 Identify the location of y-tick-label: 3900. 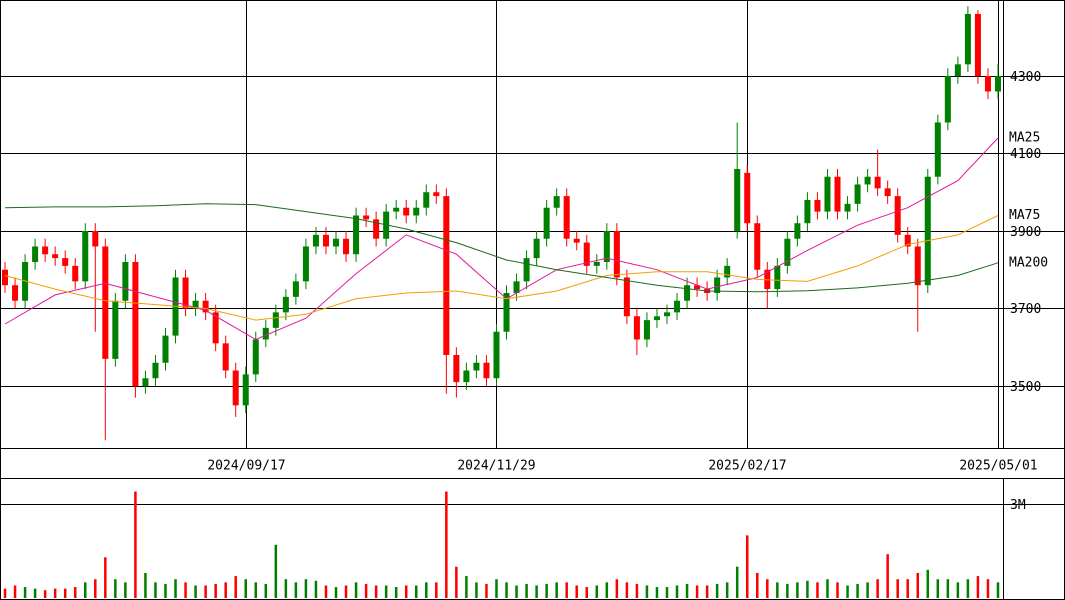
(1025, 232).